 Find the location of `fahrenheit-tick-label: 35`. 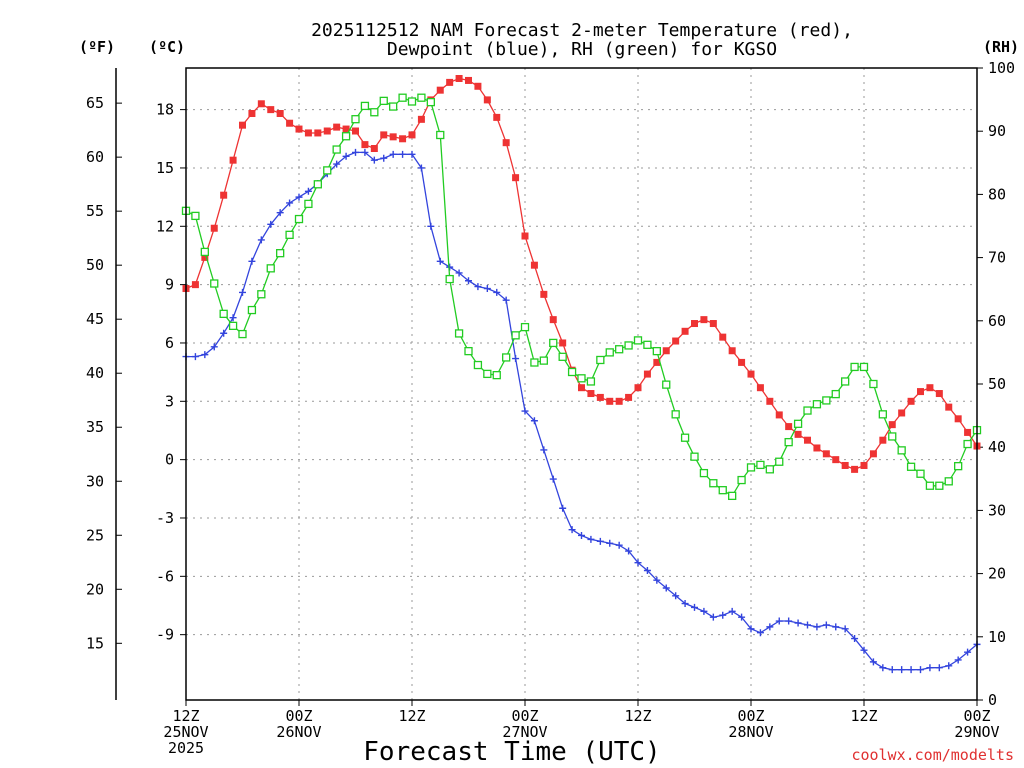

fahrenheit-tick-label: 35 is located at coordinates (95, 427).